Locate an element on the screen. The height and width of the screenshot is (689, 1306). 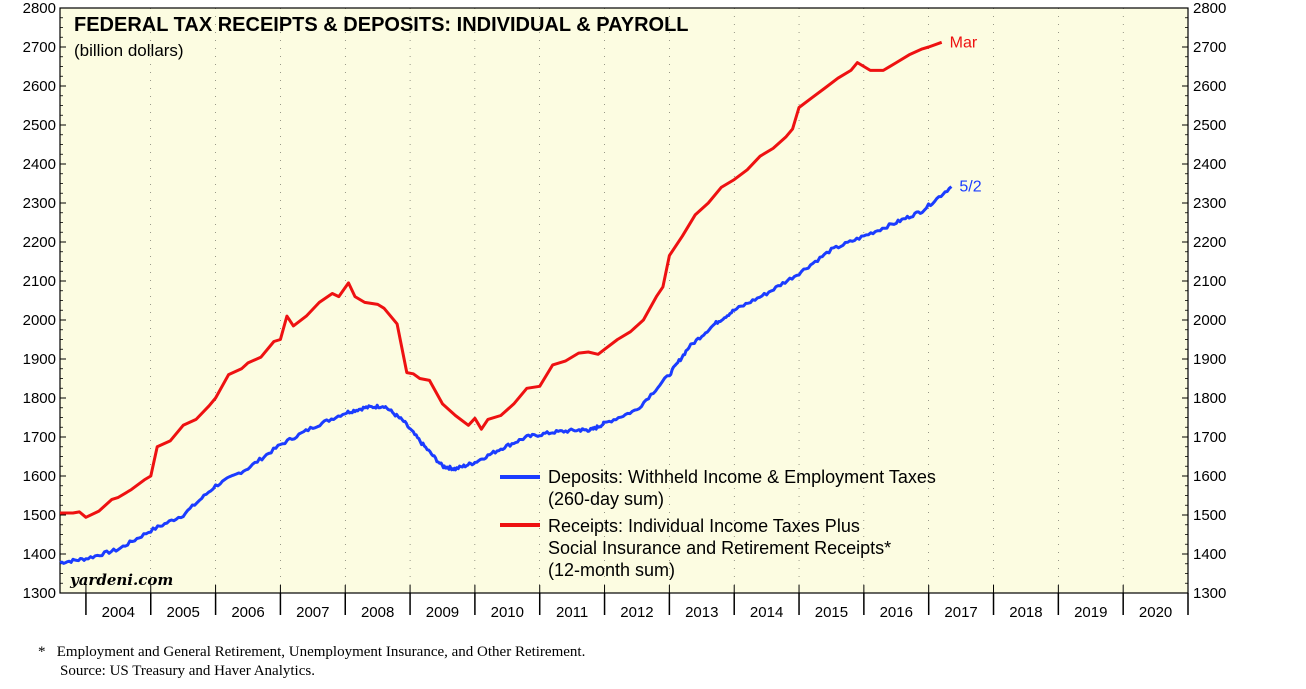
y-tick-label-right: 1400 is located at coordinates (1209, 554).